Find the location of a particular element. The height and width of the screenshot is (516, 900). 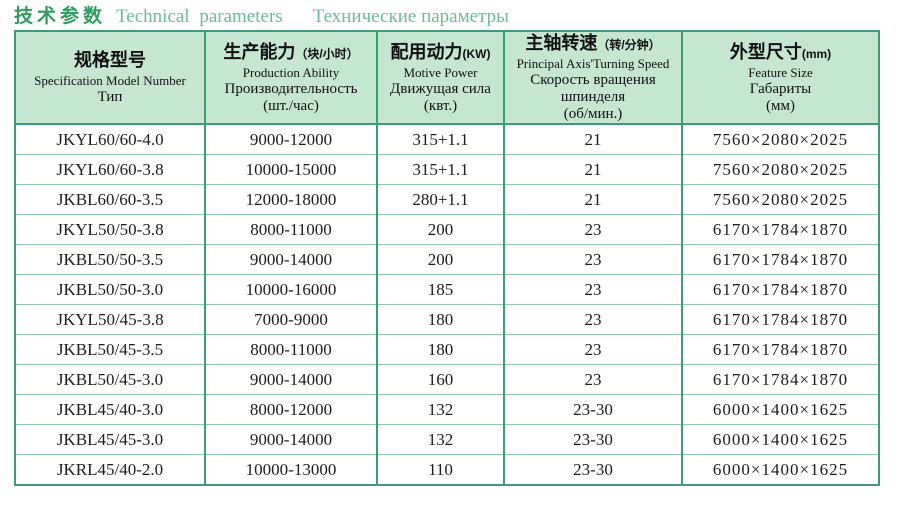

header-unit: (KW) is located at coordinates (476, 53).